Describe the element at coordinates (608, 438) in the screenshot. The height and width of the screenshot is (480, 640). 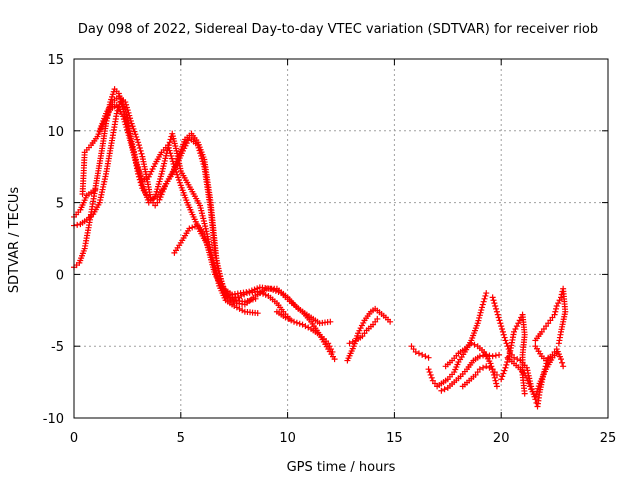
I see `x-tick-label: 25` at that location.